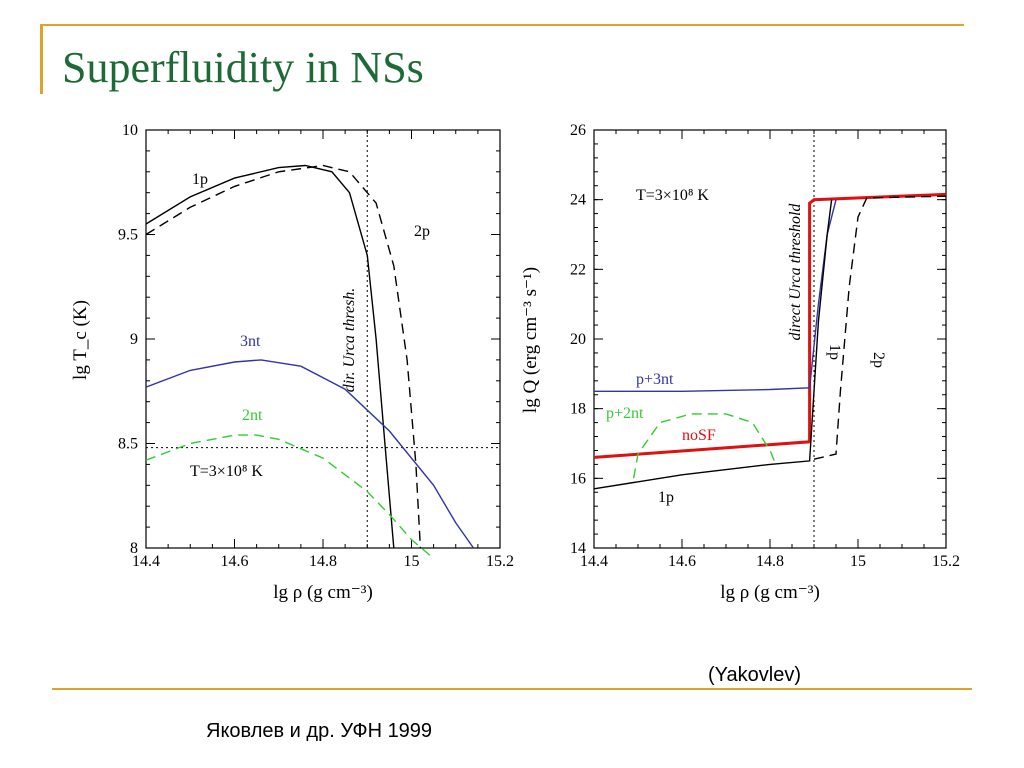  Describe the element at coordinates (502, 25) in the screenshot. I see `top-rule` at that location.